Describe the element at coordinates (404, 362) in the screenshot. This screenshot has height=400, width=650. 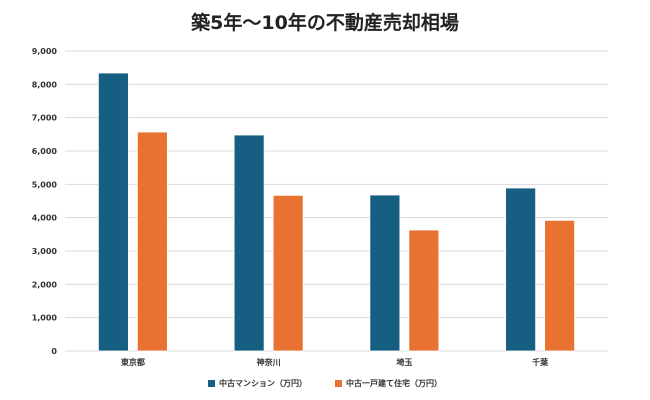
I see `category-label: 埼玉` at that location.